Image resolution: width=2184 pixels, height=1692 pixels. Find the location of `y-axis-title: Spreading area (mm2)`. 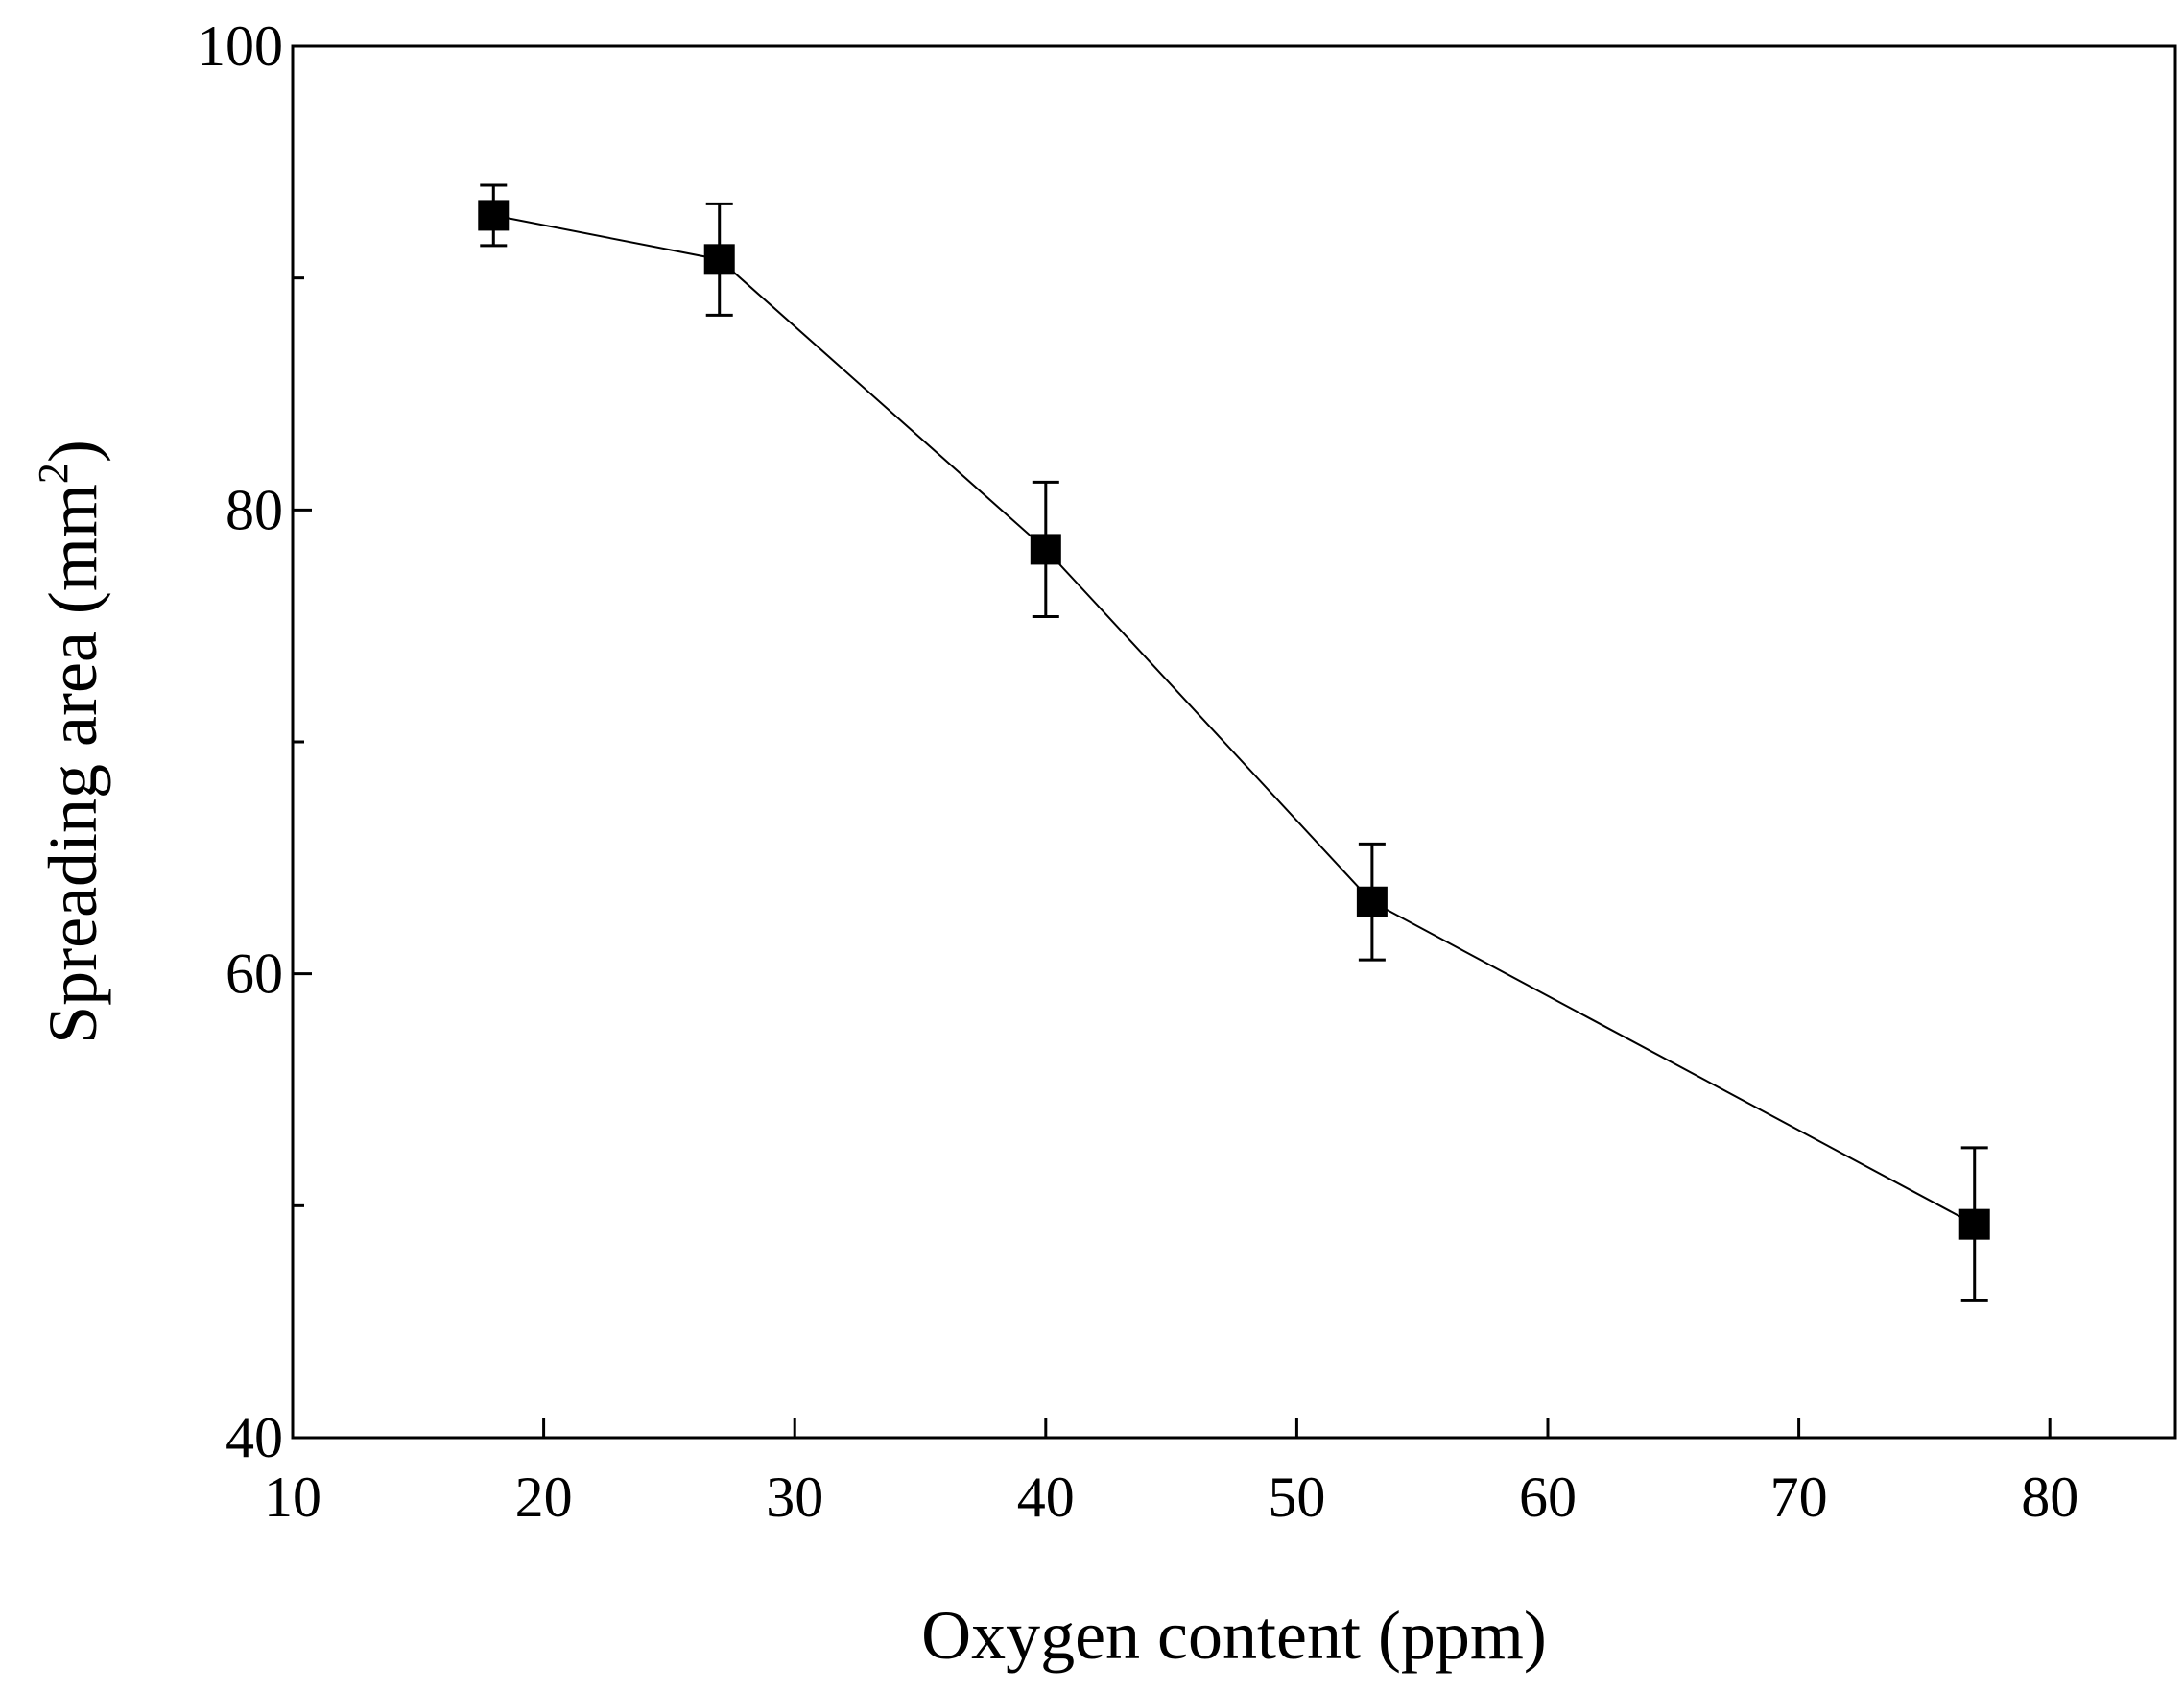

y-axis-title: Spreading area (mm2) is located at coordinates (70, 742).